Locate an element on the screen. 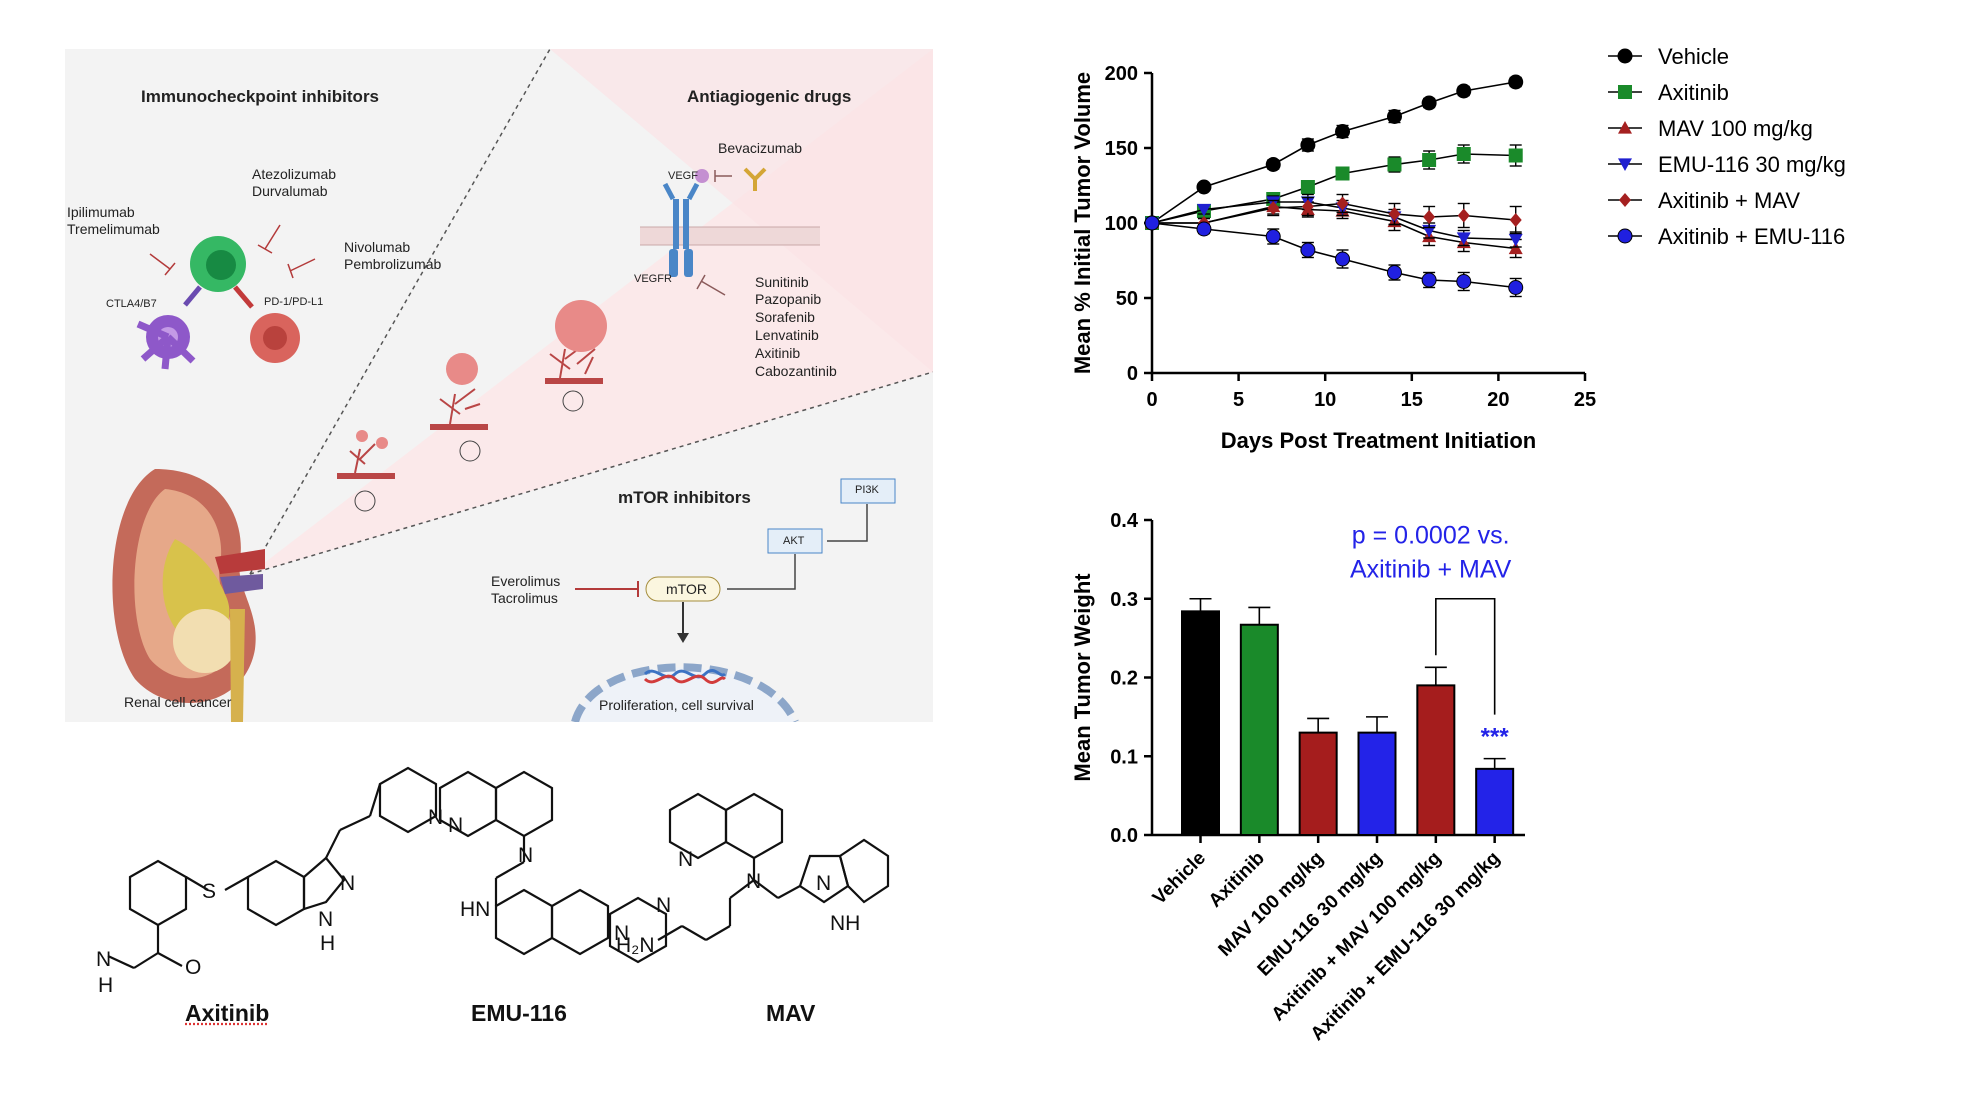 The width and height of the screenshot is (1987, 1118). y-axis-title: Mean % Initial Tumor Volume is located at coordinates (1082, 223).